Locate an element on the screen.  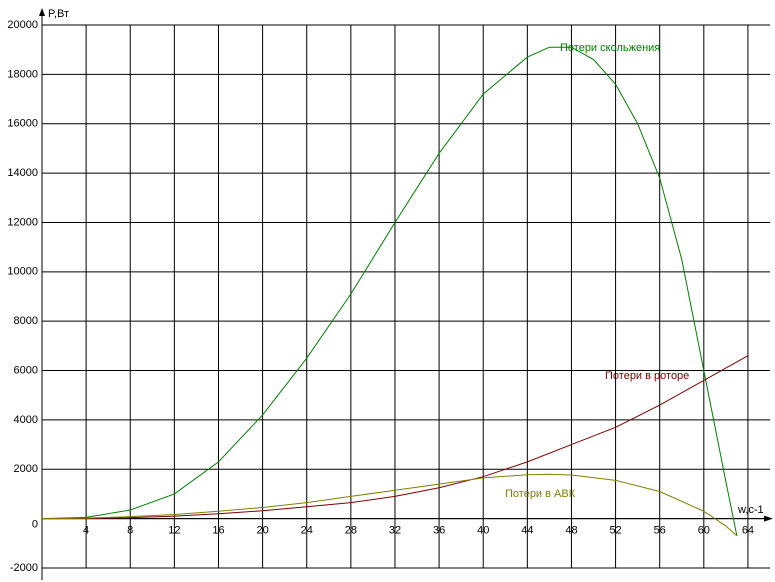
y-tick-label: 20000 is located at coordinates (22, 25).